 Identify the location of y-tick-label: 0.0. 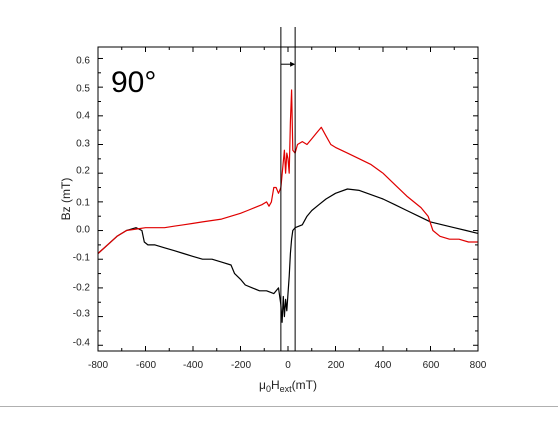
(83, 230).